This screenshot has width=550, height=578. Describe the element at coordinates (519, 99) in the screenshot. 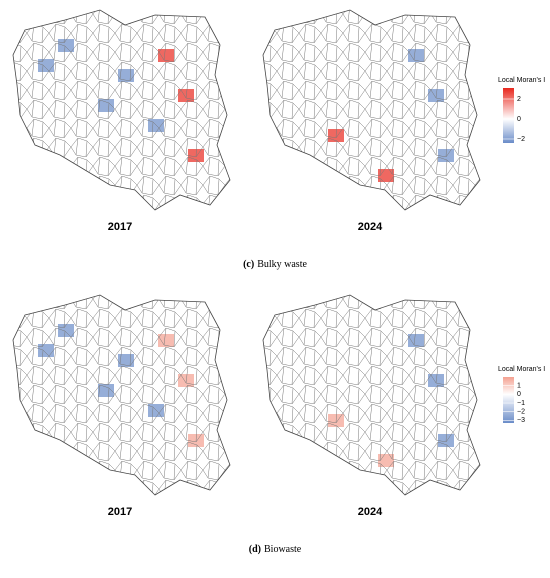

I see `legend-tick-label: 2` at that location.